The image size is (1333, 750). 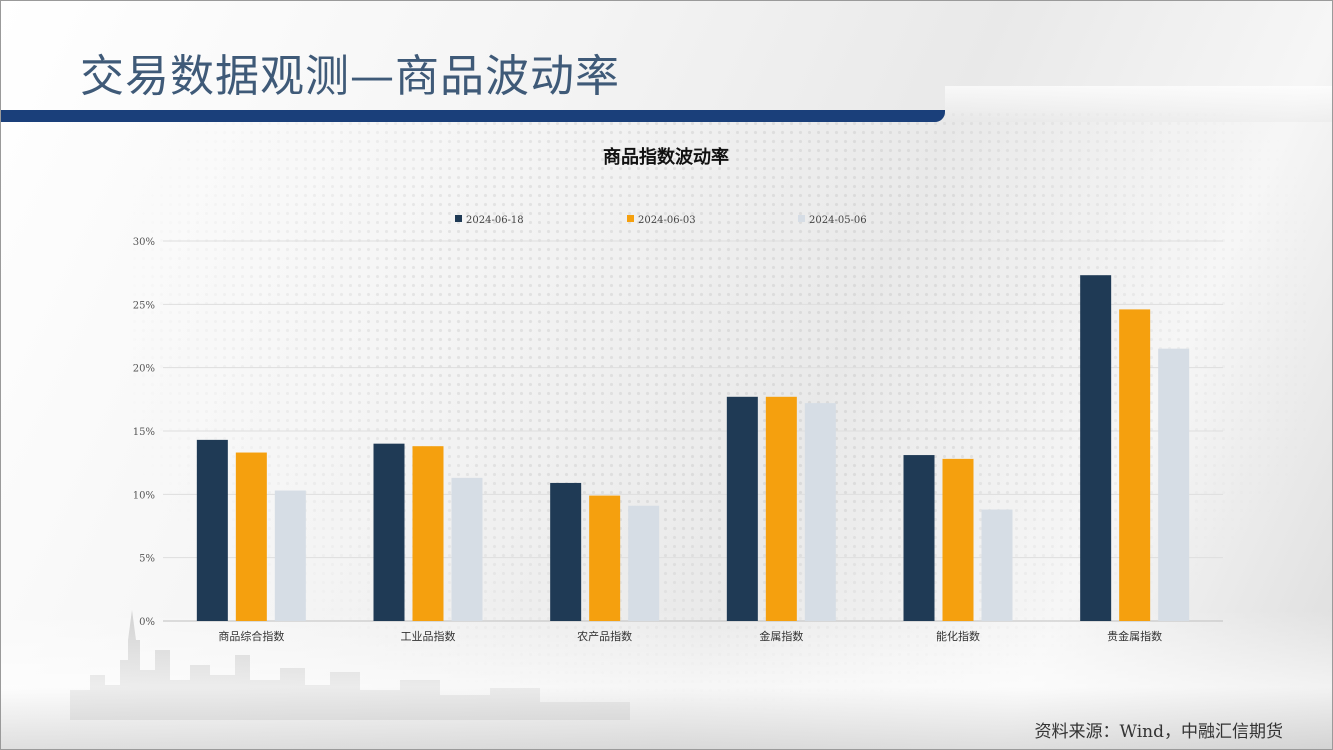 What do you see at coordinates (838, 220) in the screenshot?
I see `legend-label: 2024-05-06` at bounding box center [838, 220].